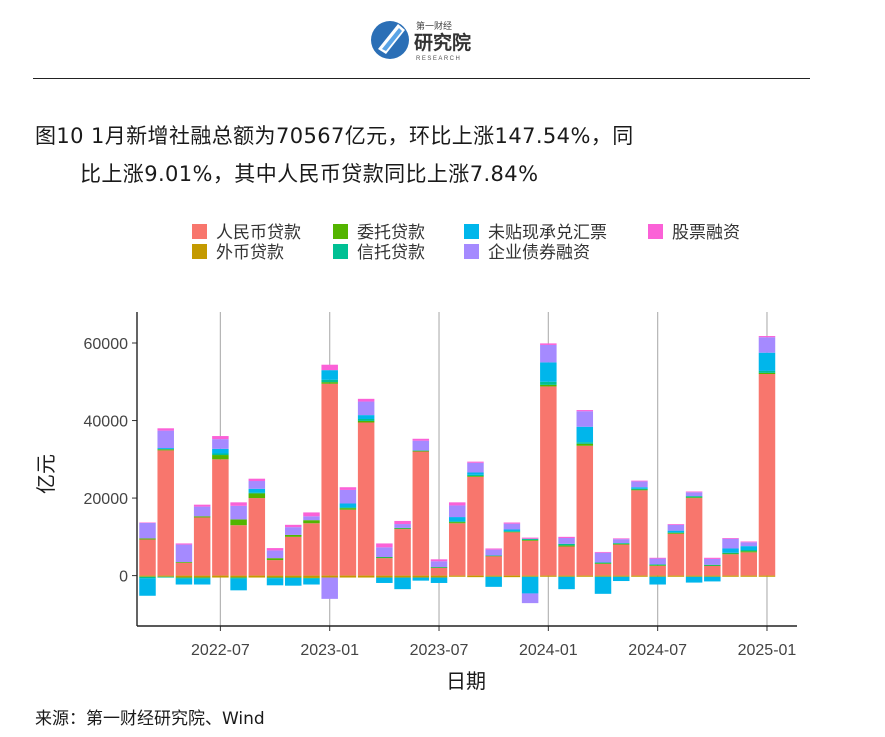  What do you see at coordinates (391, 252) in the screenshot?
I see `legend-label-trust: 信托贷款` at bounding box center [391, 252].